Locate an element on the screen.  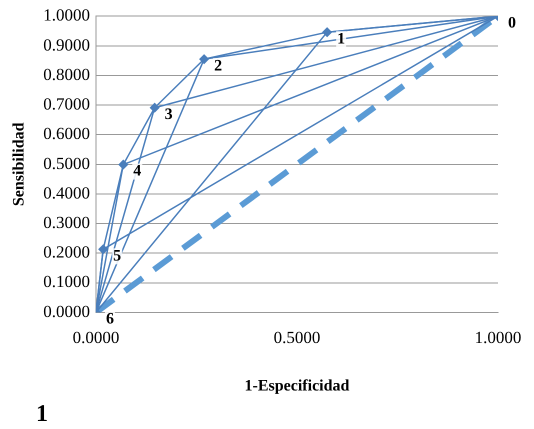
annotation: 3 is located at coordinates (168, 114).